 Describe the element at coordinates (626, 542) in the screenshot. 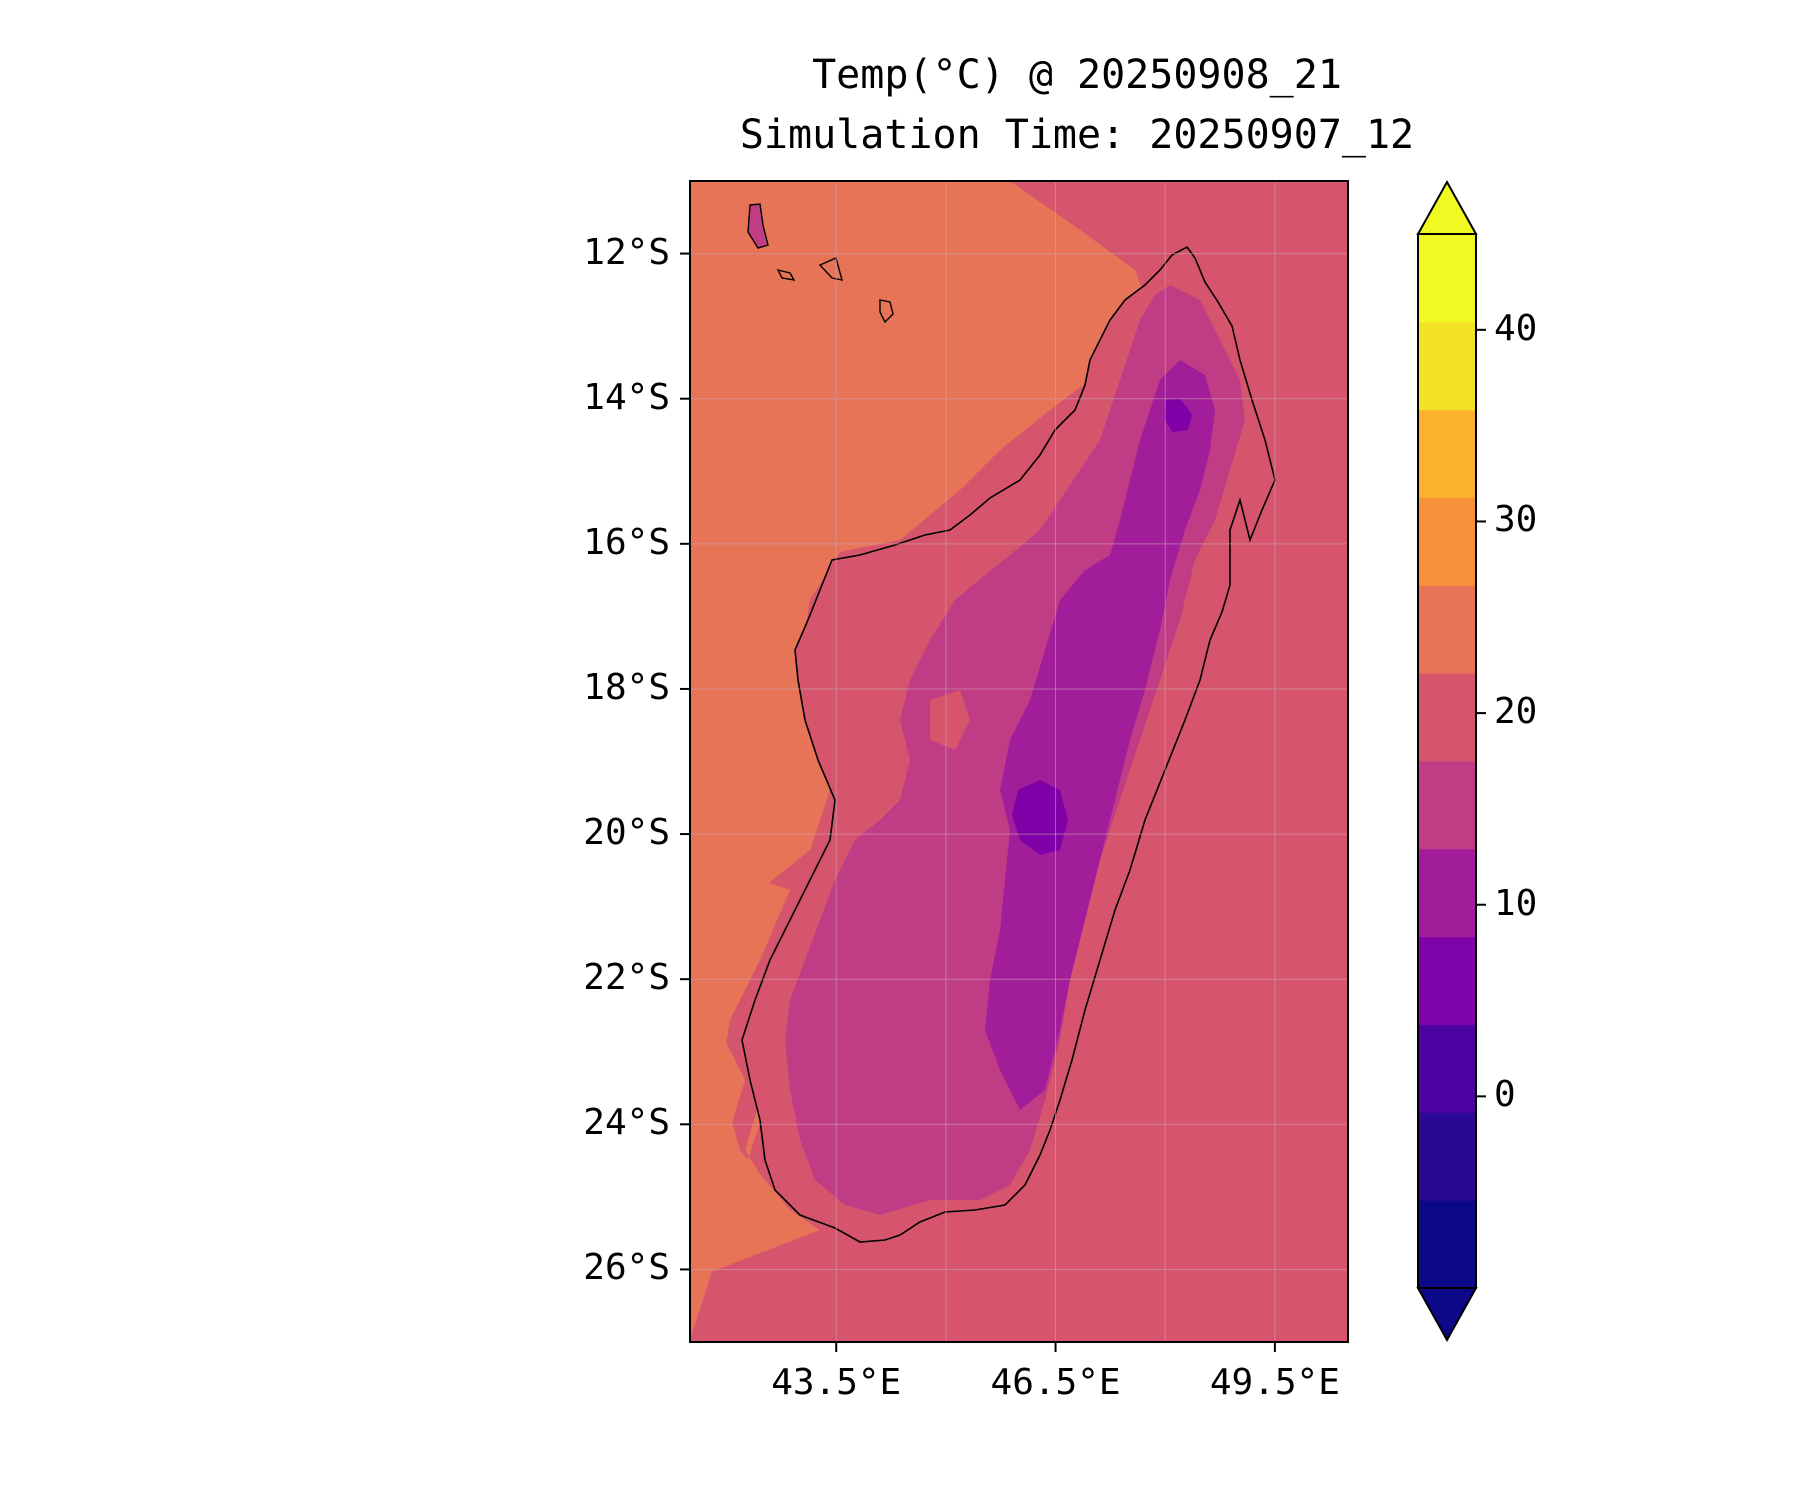

I see `lat-tick-label: 16°S` at that location.